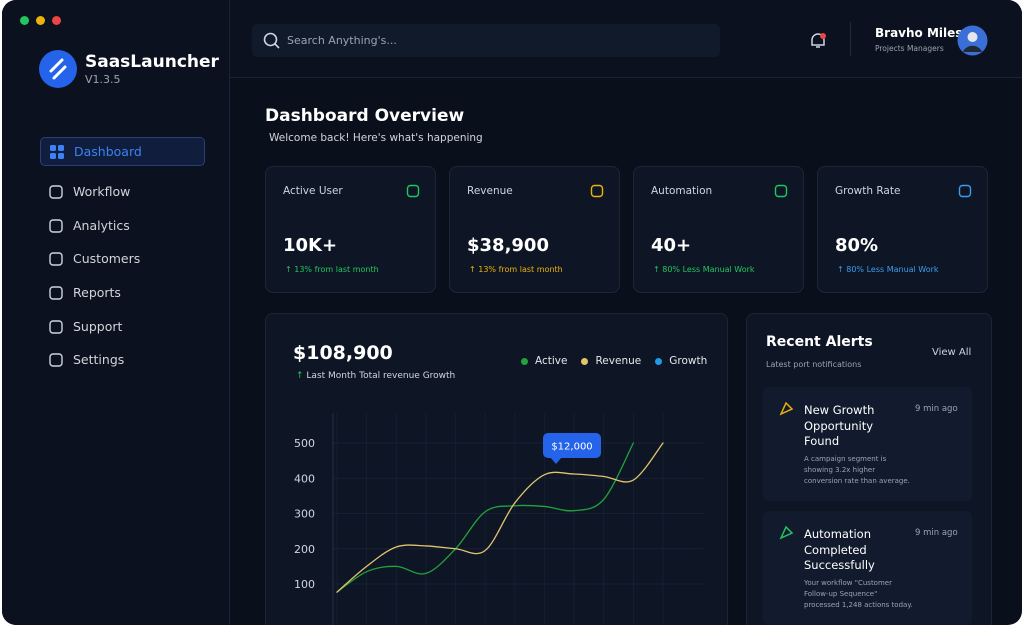  What do you see at coordinates (718, 229) in the screenshot?
I see `stat-card: Automation 40+ ↑ 80% Less Manual Work` at bounding box center [718, 229].